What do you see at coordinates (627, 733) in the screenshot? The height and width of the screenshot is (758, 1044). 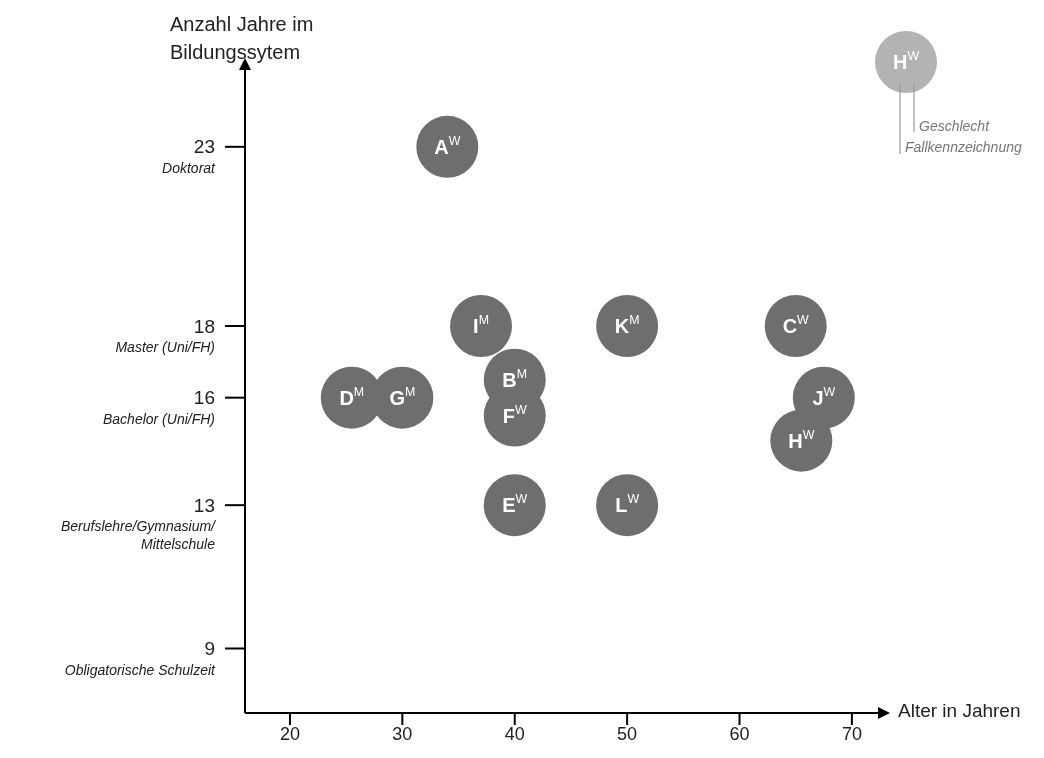 I see `x-tick-label: 50` at bounding box center [627, 733].